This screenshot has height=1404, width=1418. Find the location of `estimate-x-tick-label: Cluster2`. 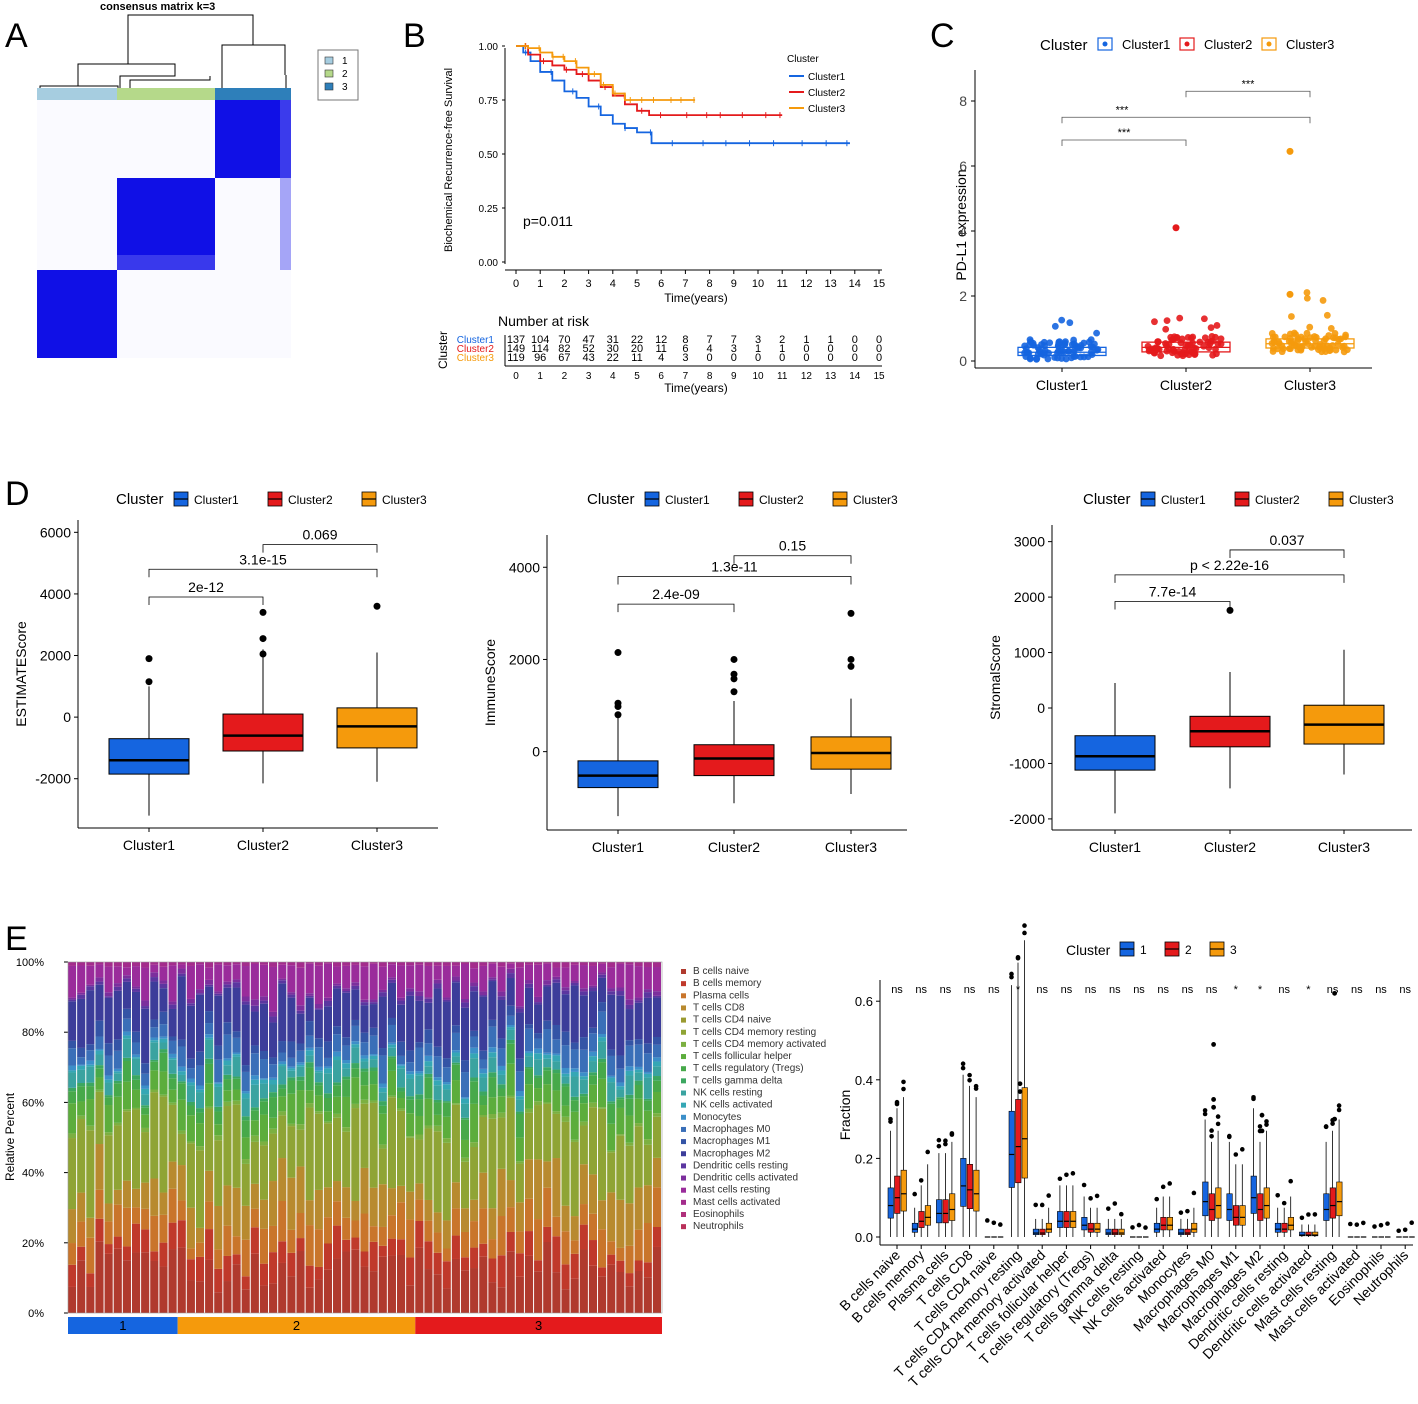

estimate-x-tick-label: Cluster2 is located at coordinates (263, 845).